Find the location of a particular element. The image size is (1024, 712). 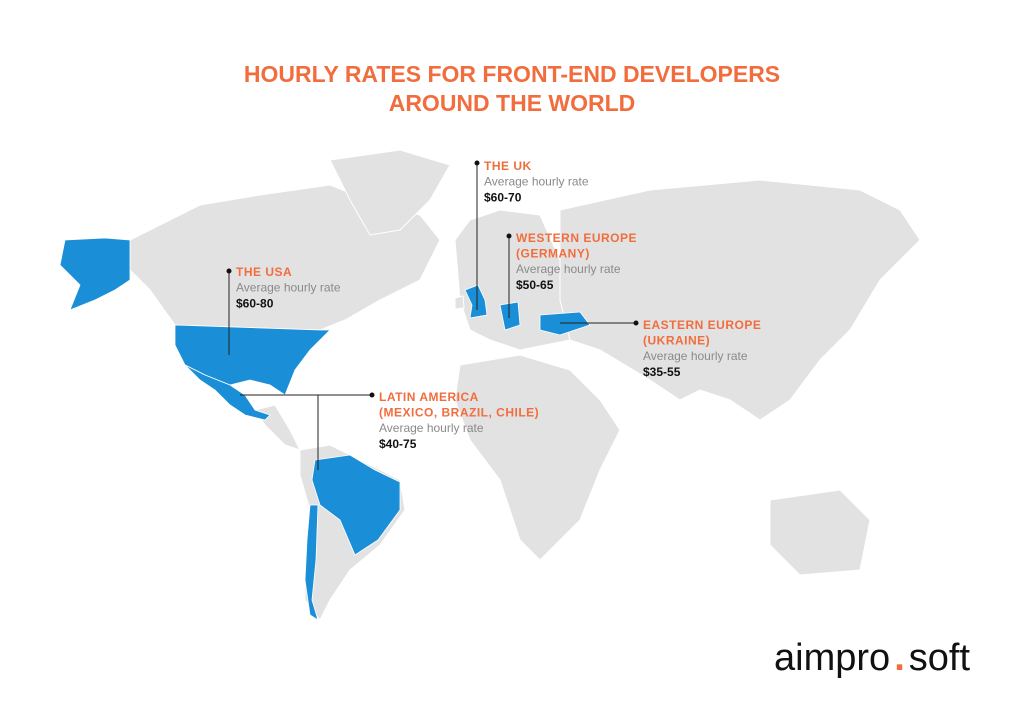

mexico is located at coordinates (227, 392).